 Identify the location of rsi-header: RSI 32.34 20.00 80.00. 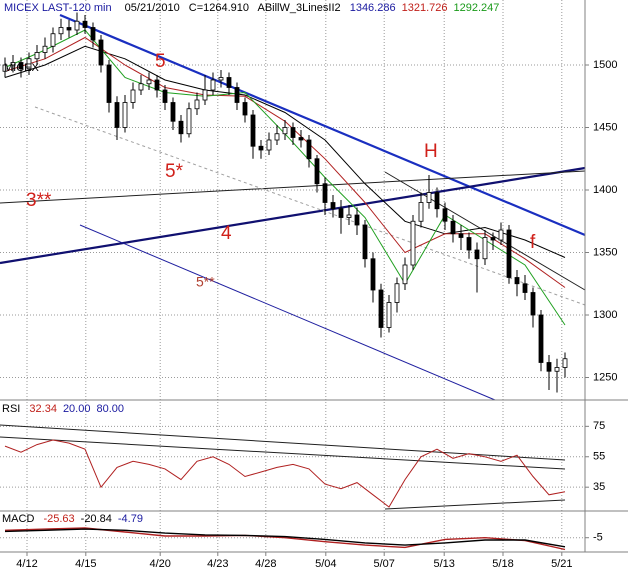
(63, 409).